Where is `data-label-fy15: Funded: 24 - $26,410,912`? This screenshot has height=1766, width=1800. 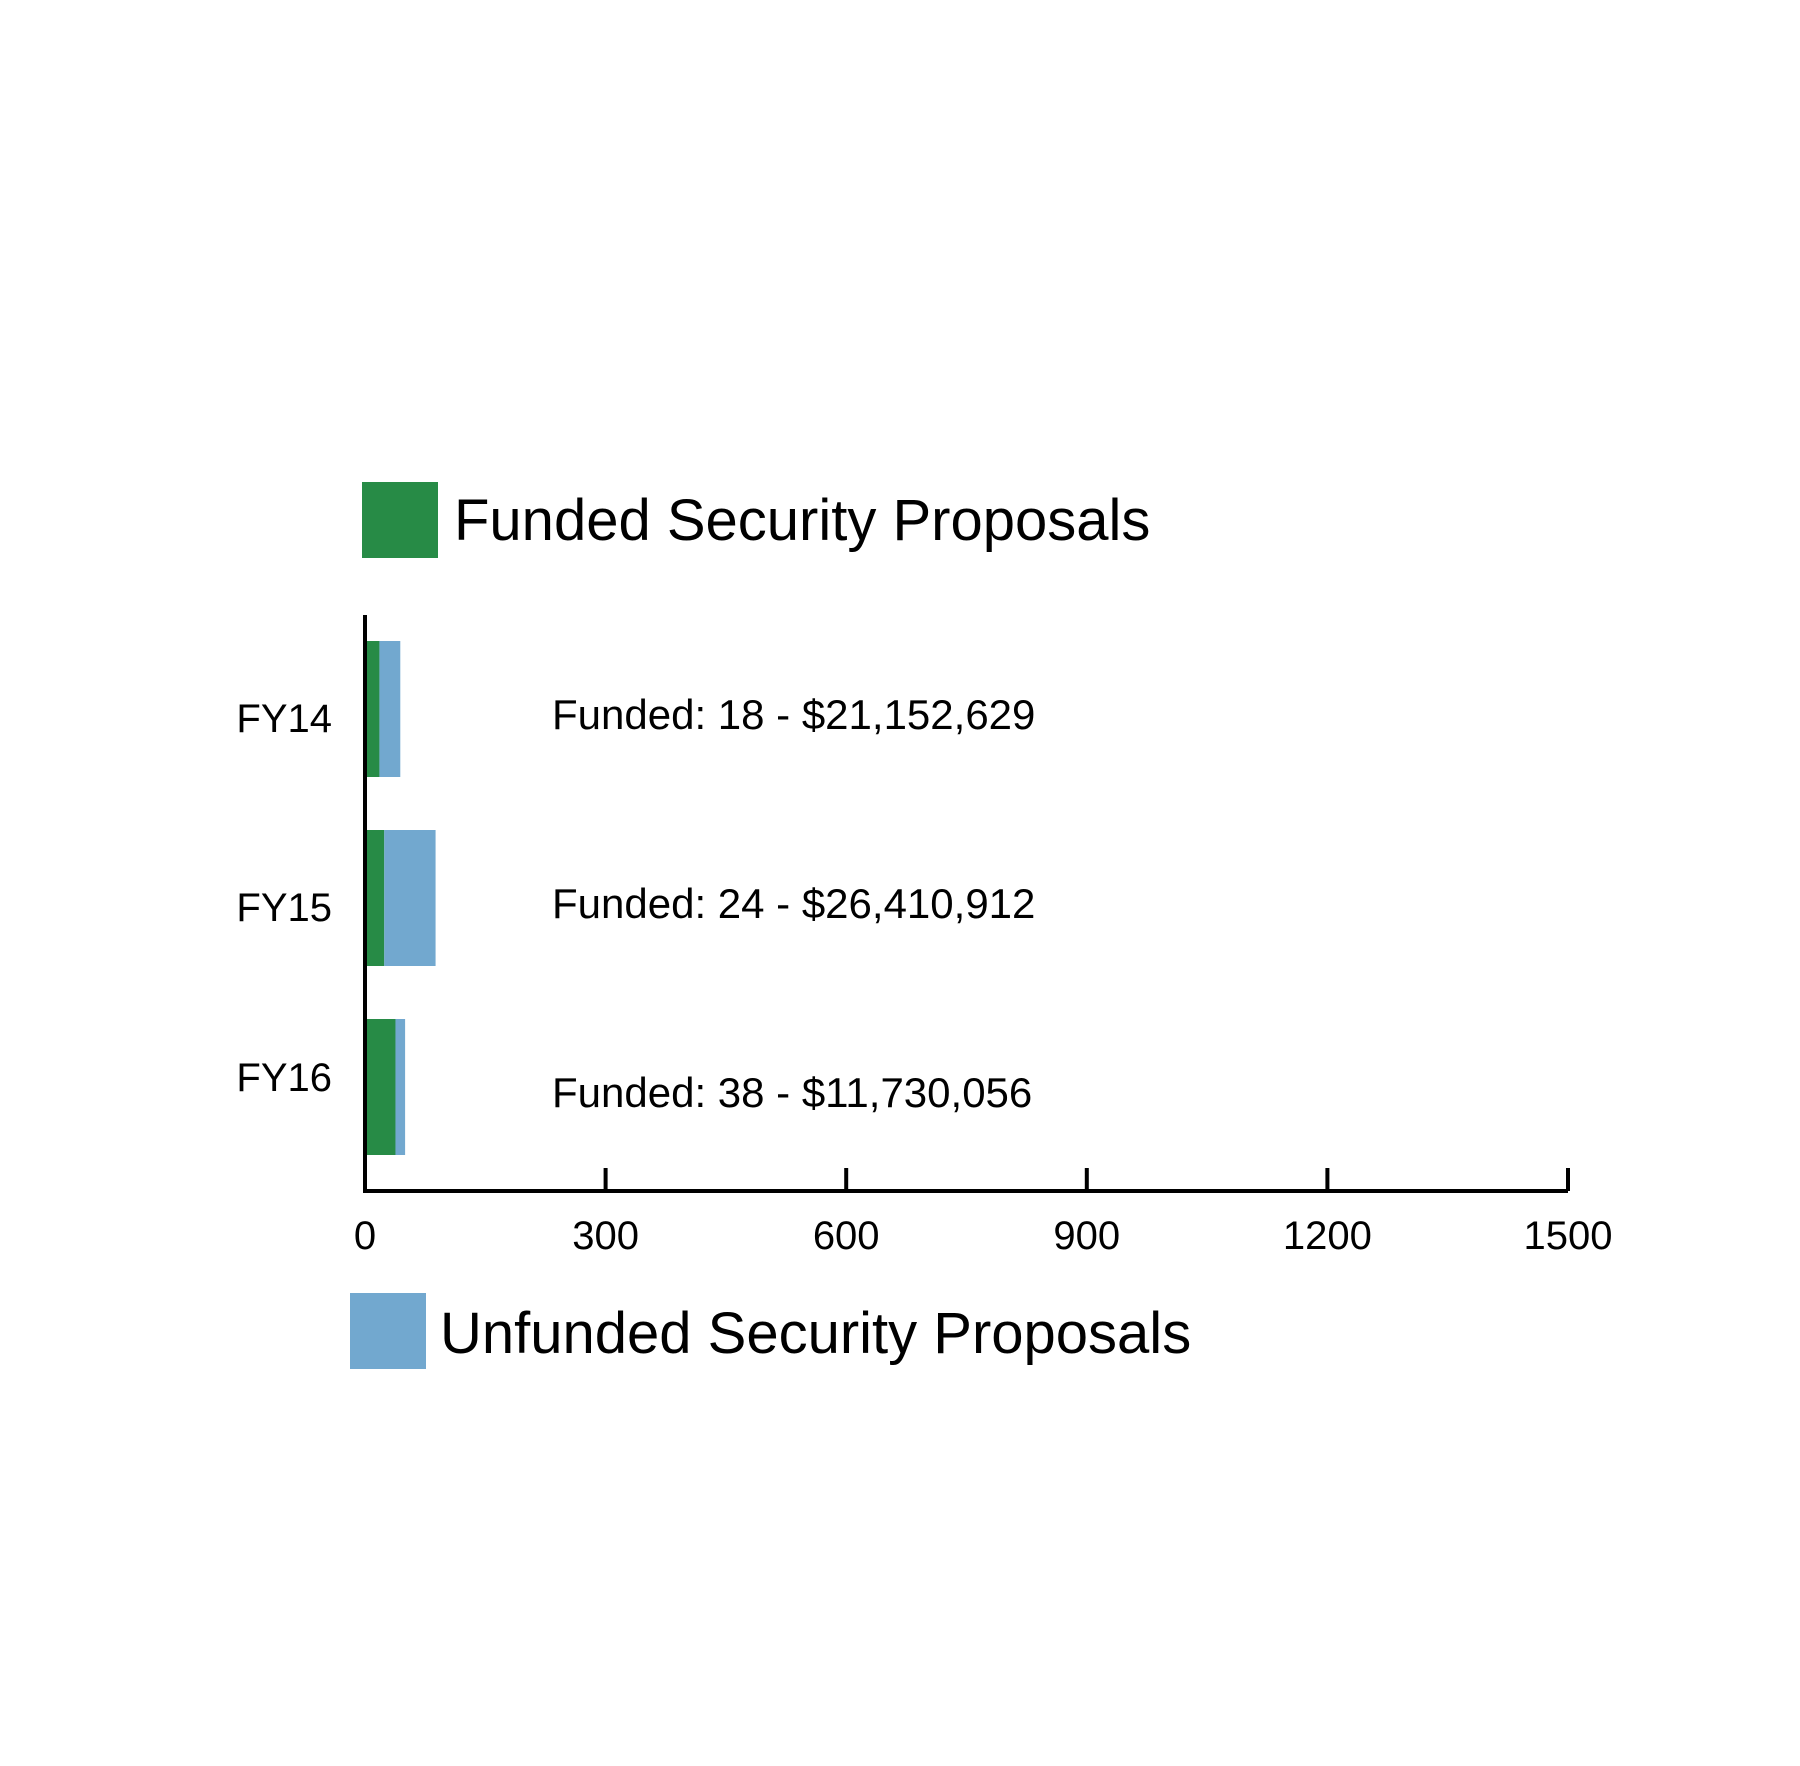
data-label-fy15: Funded: 24 - $26,410,912 is located at coordinates (793, 903).